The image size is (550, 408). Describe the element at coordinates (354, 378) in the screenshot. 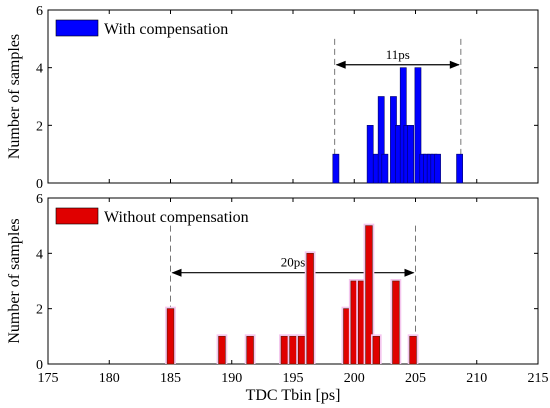

I see `x-tick-label: 200` at that location.